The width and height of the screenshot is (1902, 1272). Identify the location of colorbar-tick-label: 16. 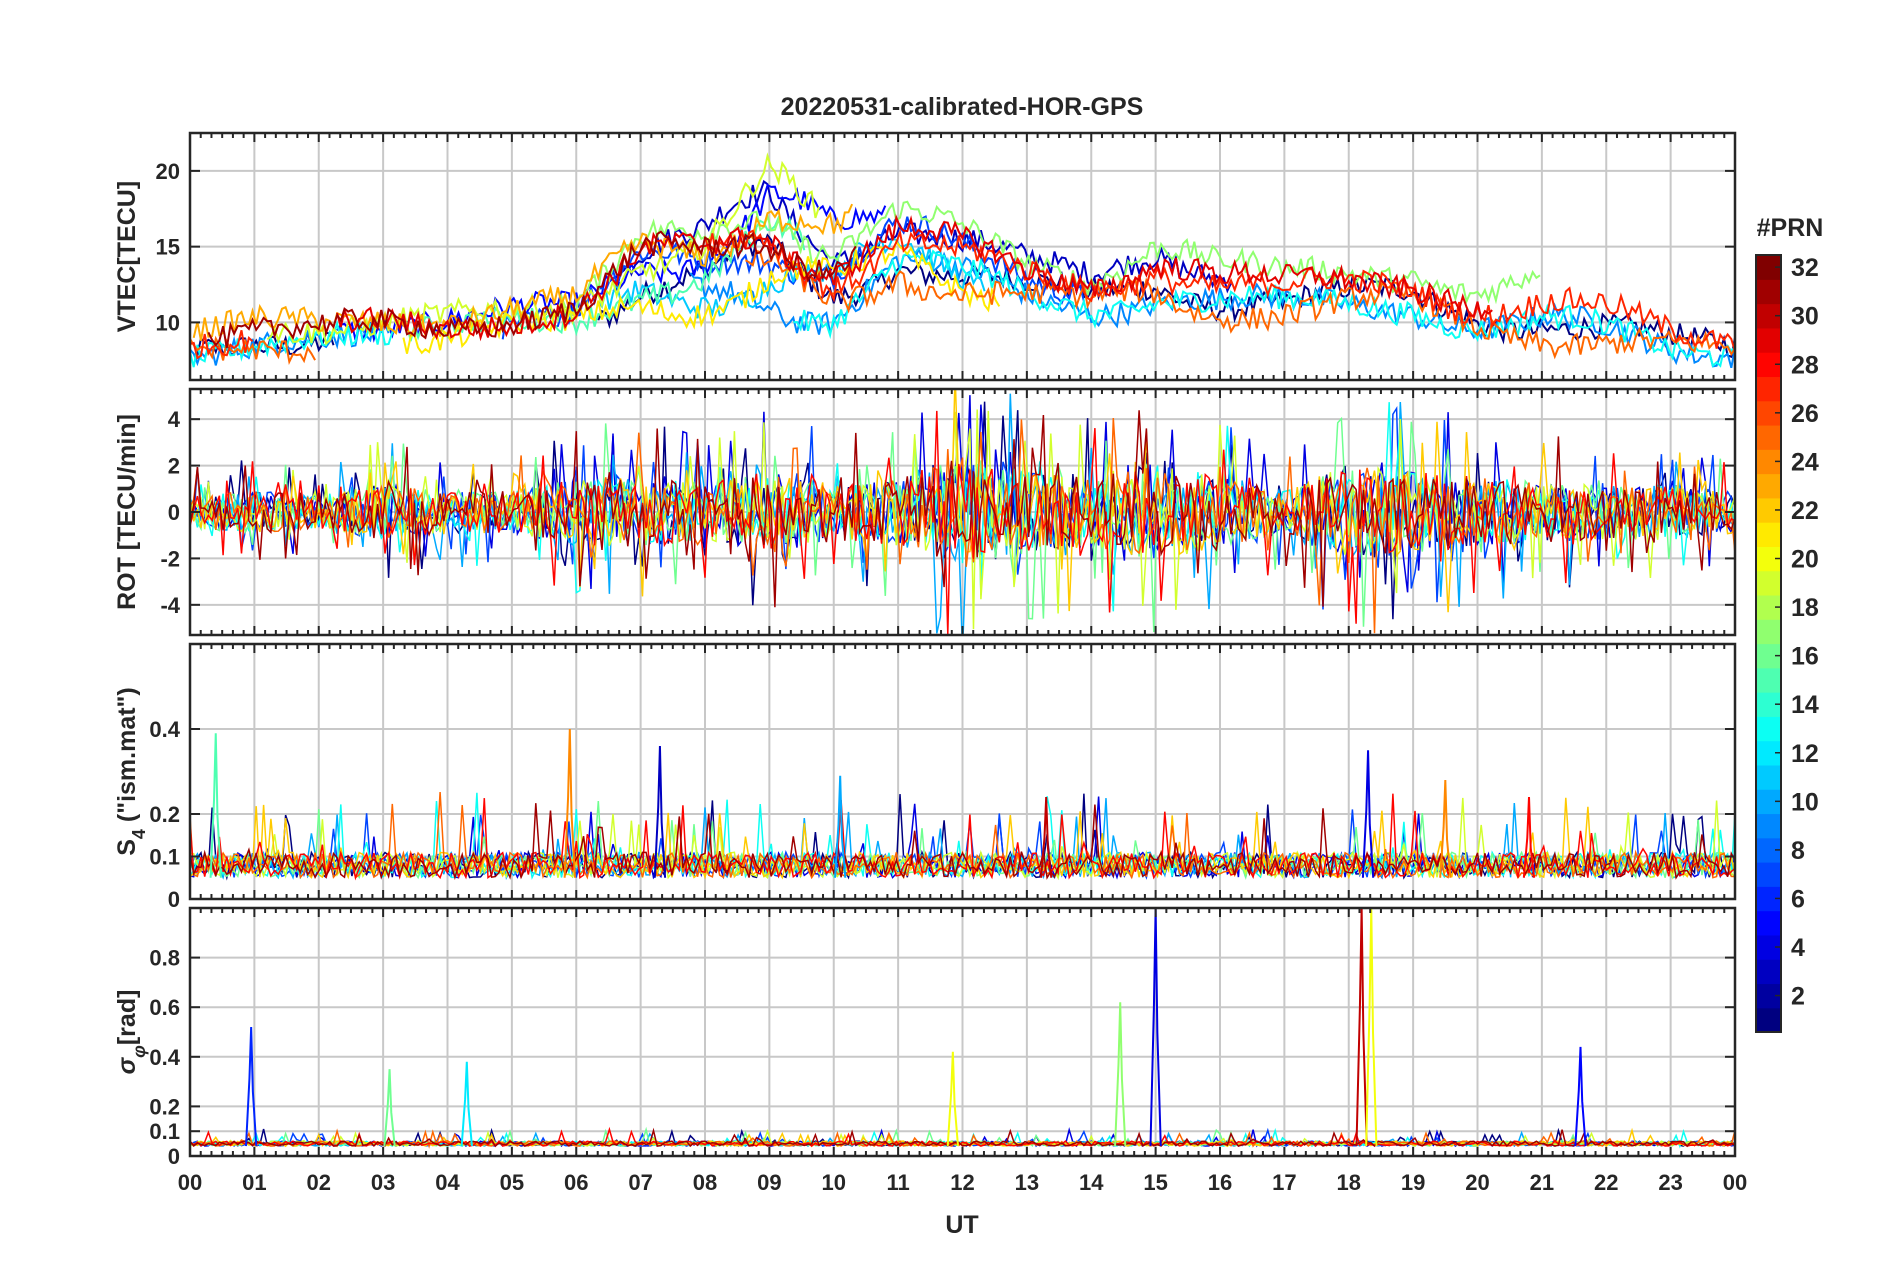
(1805, 657).